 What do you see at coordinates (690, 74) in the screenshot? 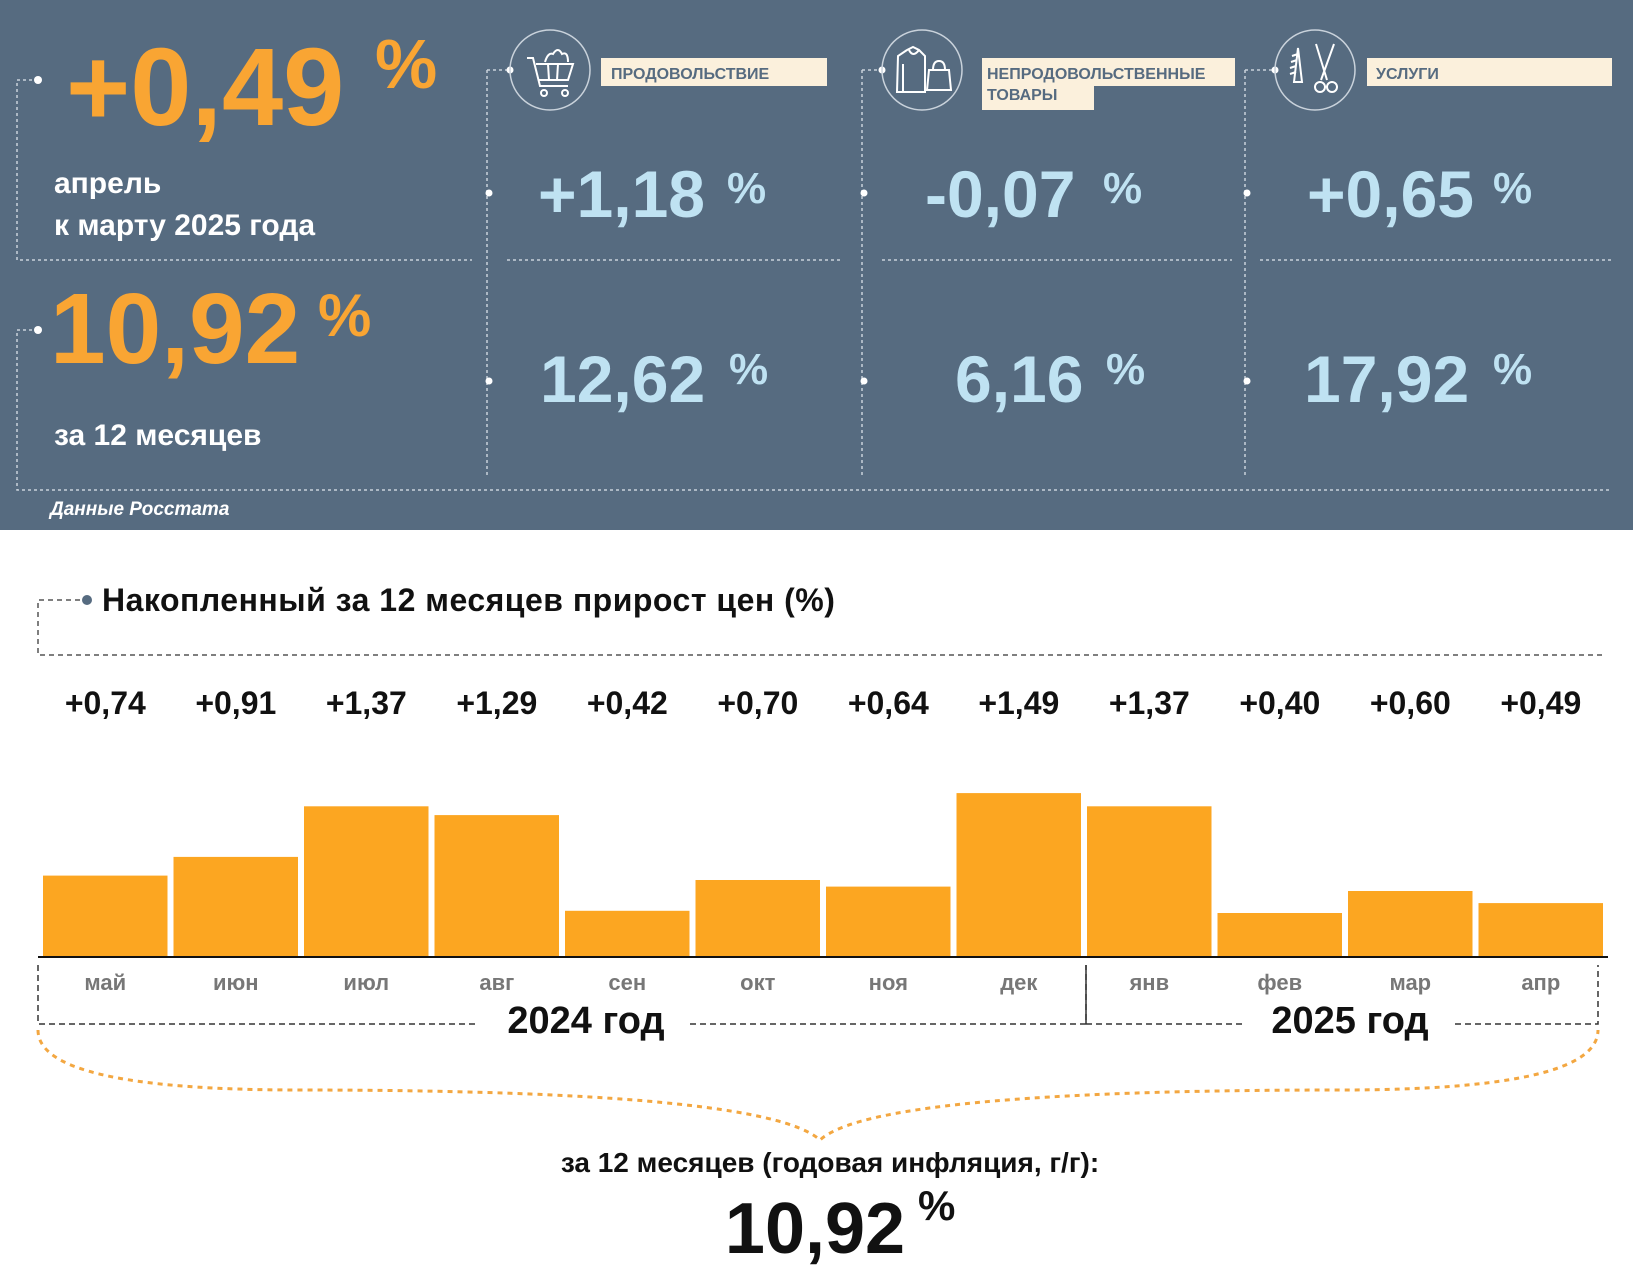
I see `category-label: ПРОДОВОЛЬСТВИЕ` at bounding box center [690, 74].